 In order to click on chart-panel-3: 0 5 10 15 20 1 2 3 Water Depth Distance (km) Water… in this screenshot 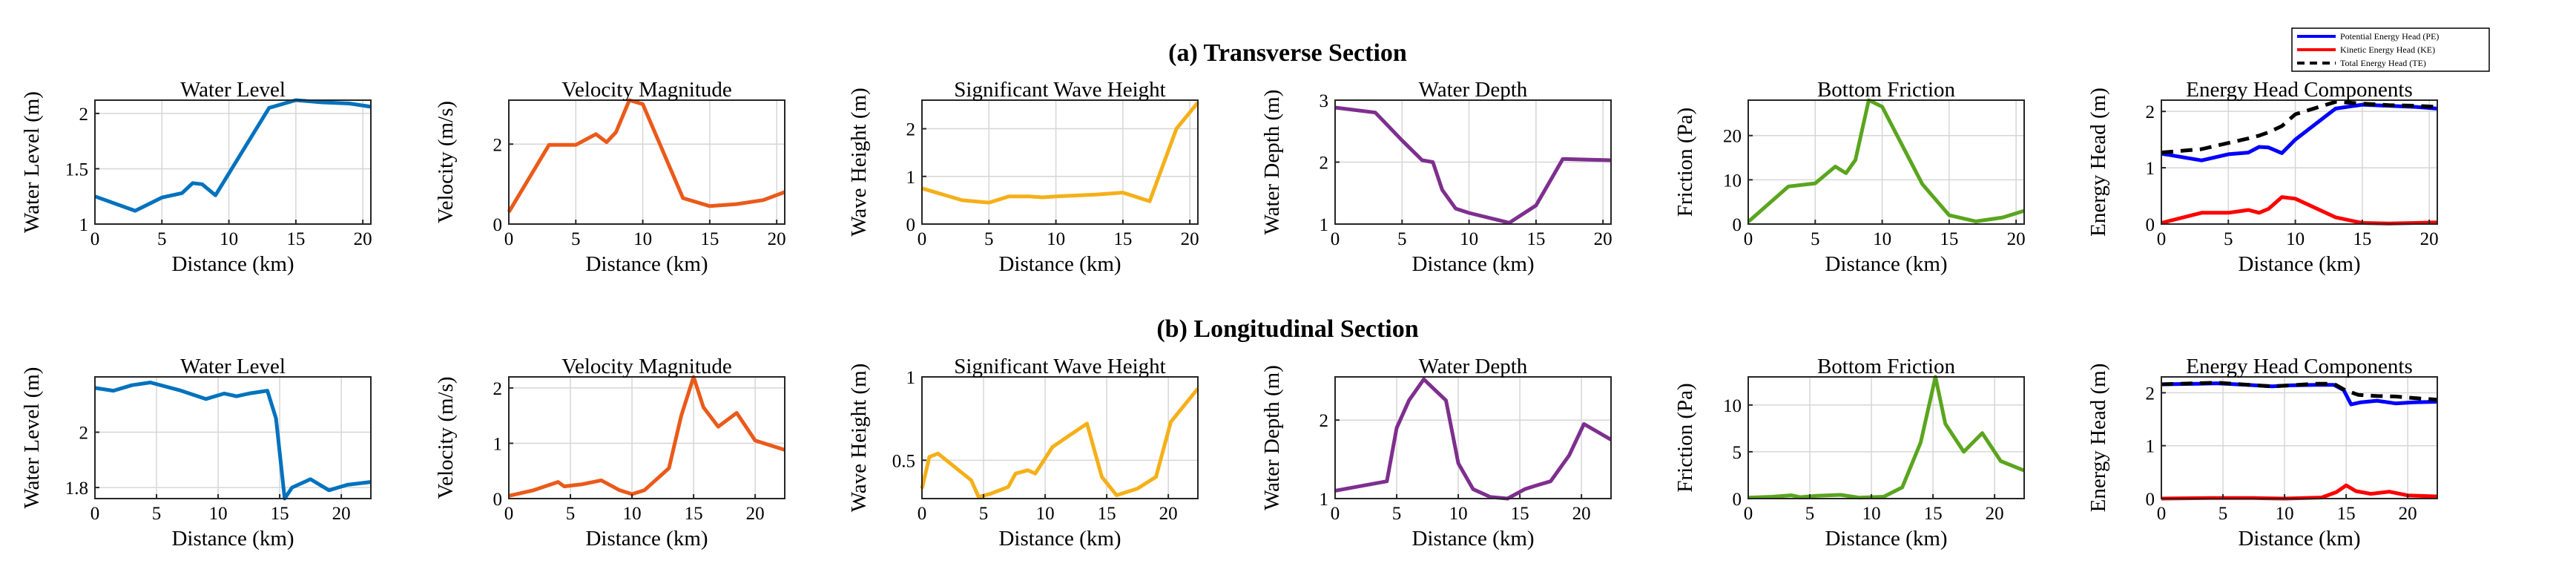, I will do `click(1437, 177)`.